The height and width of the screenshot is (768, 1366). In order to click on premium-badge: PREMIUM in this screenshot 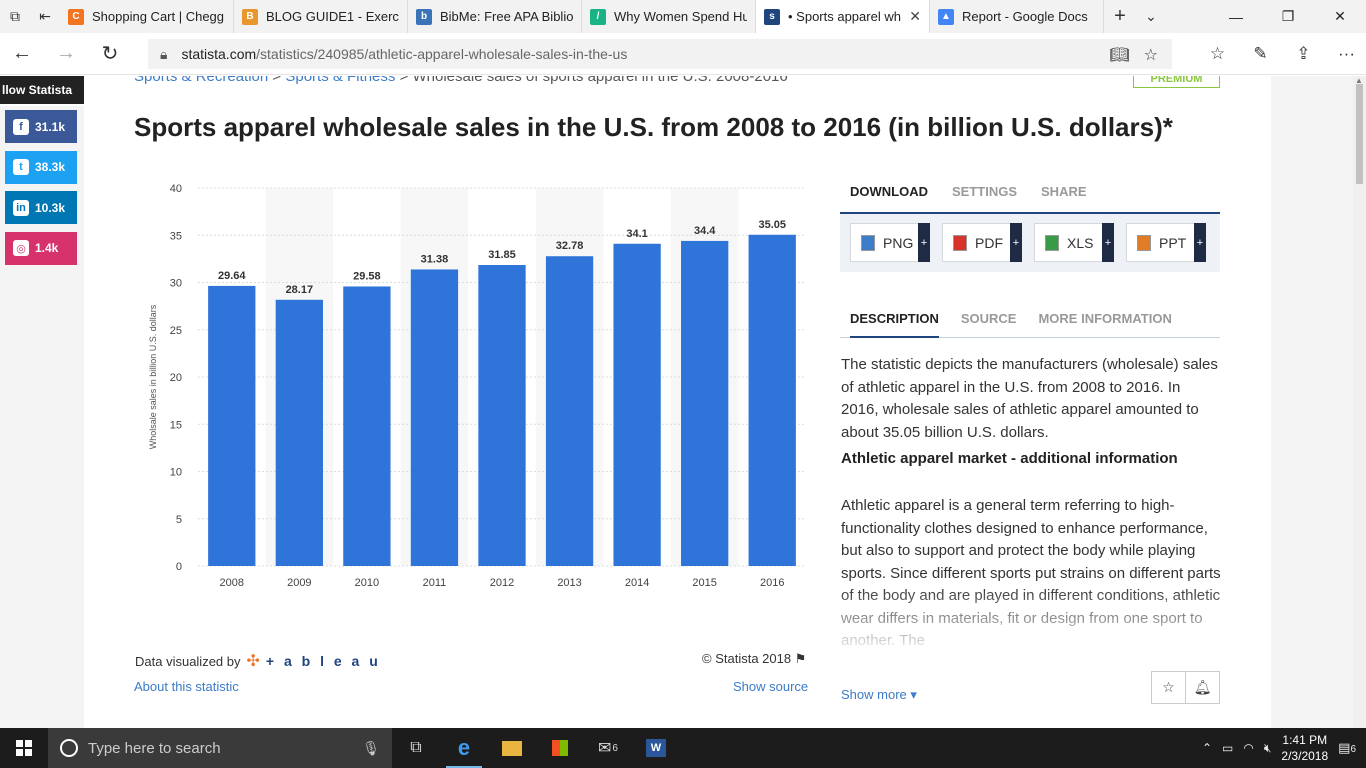, I will do `click(1176, 82)`.